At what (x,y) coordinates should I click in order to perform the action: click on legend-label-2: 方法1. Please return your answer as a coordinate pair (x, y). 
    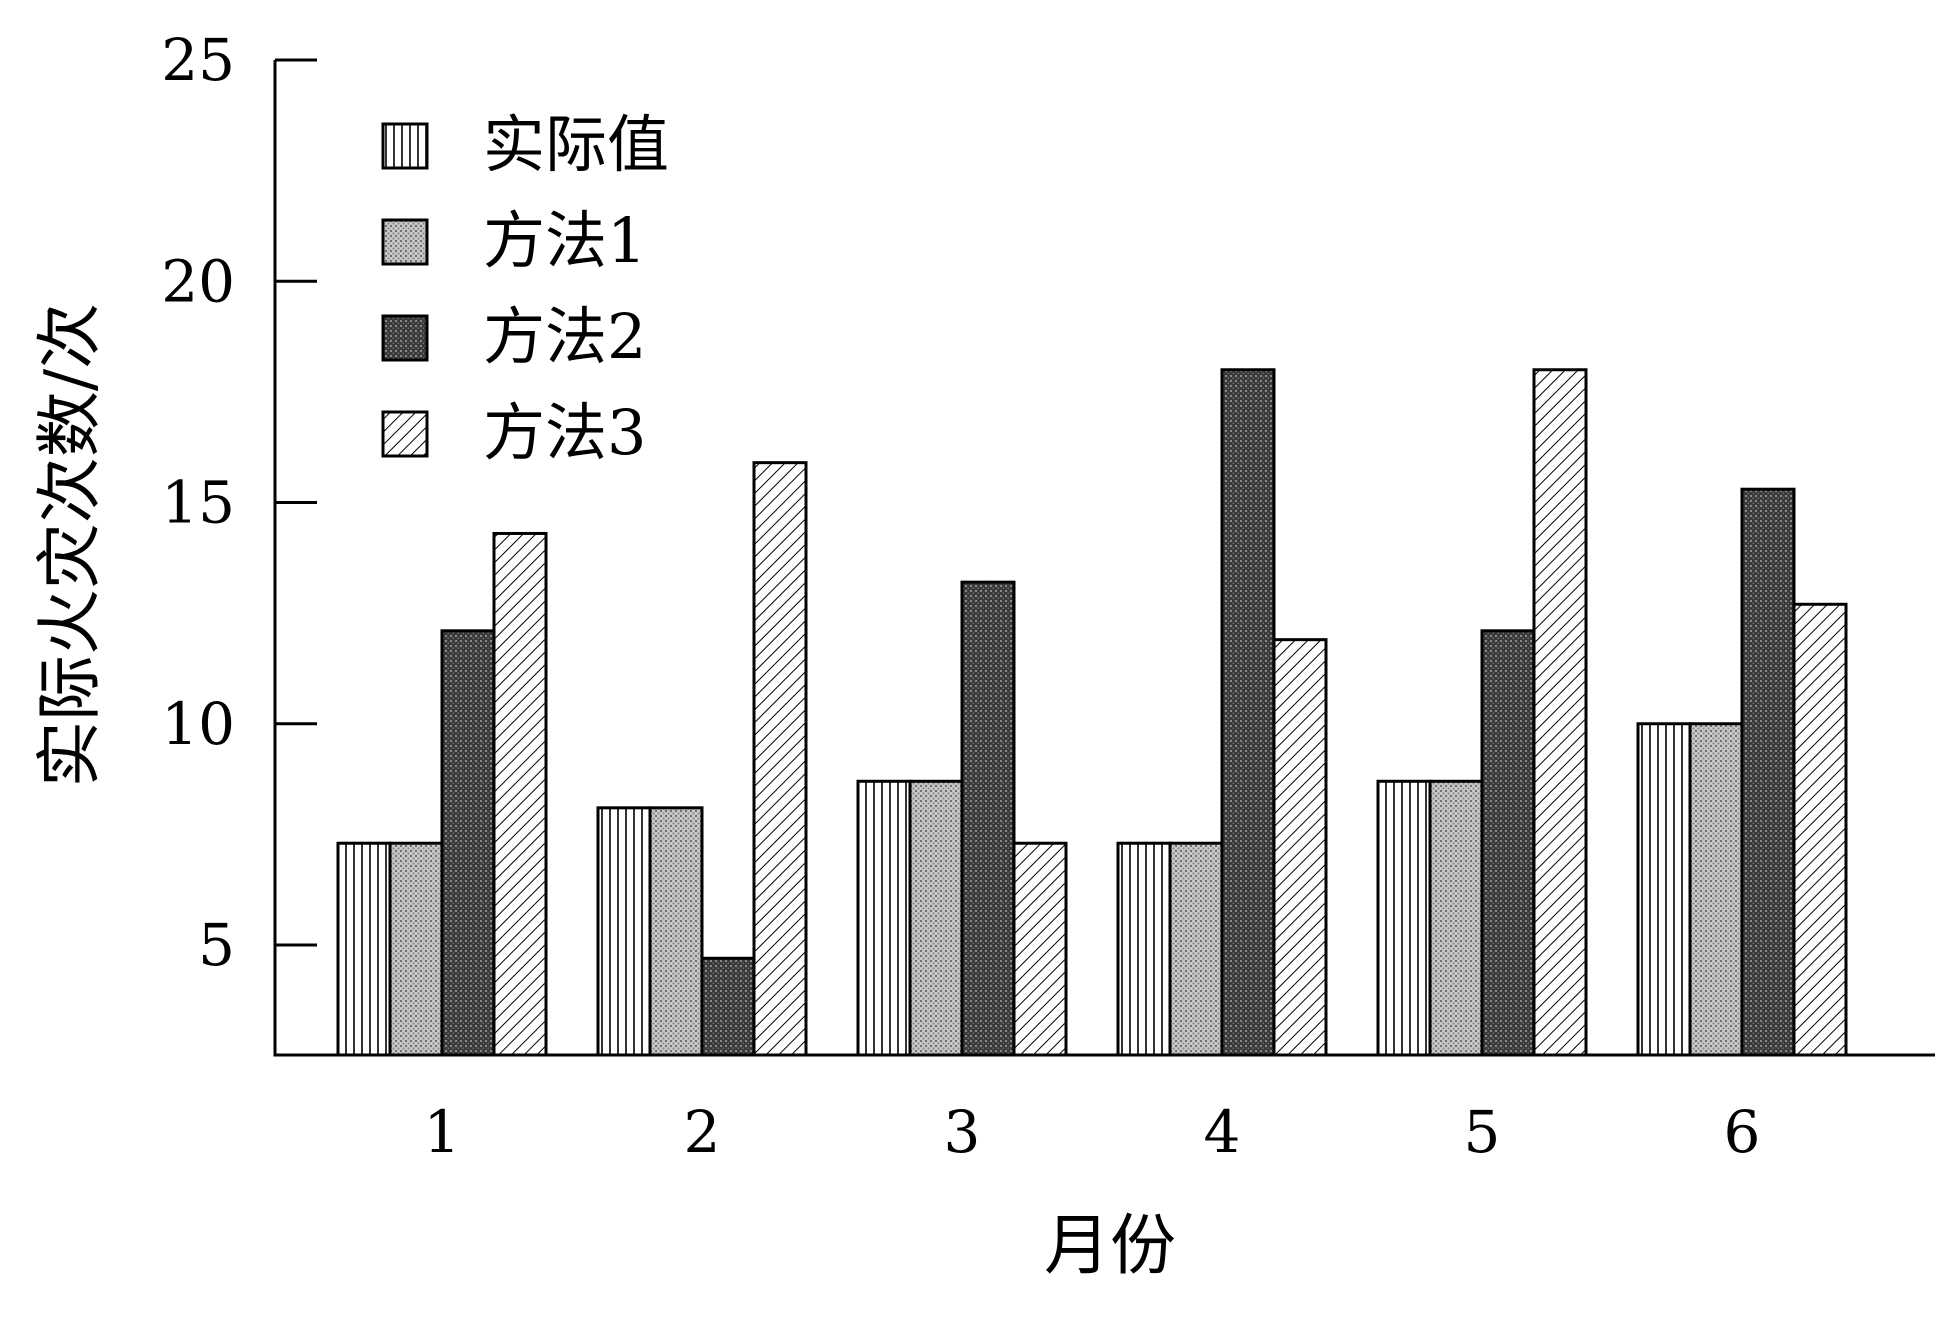
    Looking at the image, I should click on (564, 240).